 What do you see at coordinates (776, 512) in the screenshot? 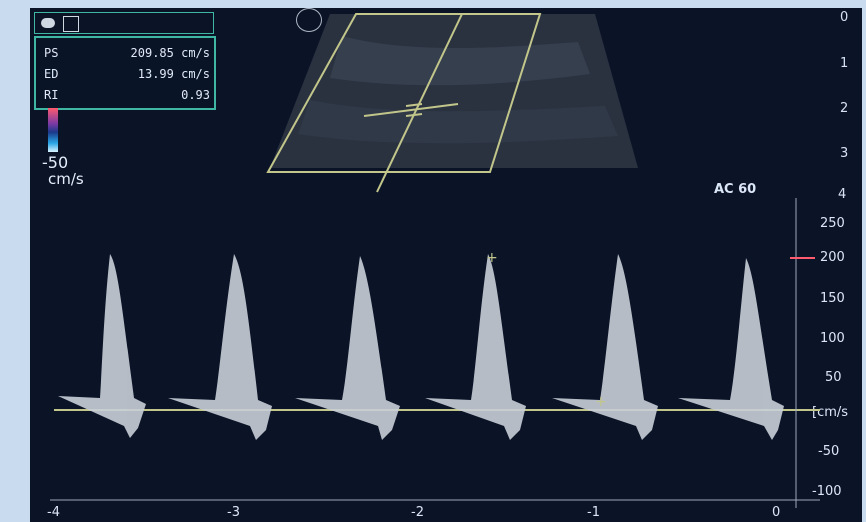
I see `time-label: 0` at bounding box center [776, 512].